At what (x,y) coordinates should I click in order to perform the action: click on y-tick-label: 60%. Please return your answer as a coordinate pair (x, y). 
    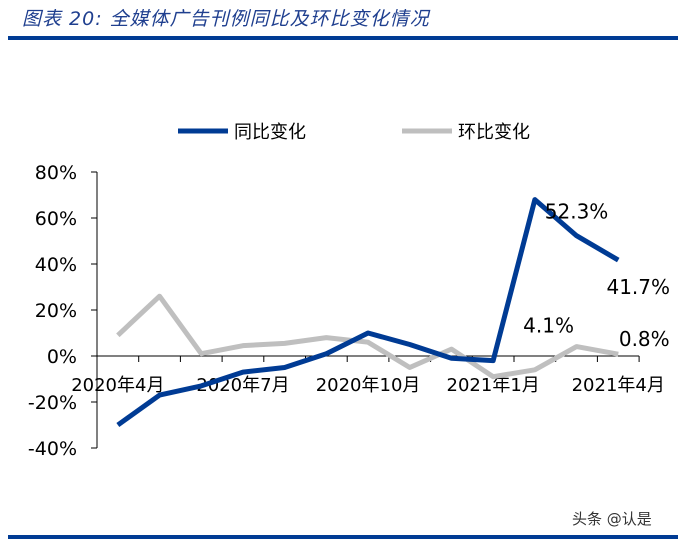
    Looking at the image, I should click on (56, 219).